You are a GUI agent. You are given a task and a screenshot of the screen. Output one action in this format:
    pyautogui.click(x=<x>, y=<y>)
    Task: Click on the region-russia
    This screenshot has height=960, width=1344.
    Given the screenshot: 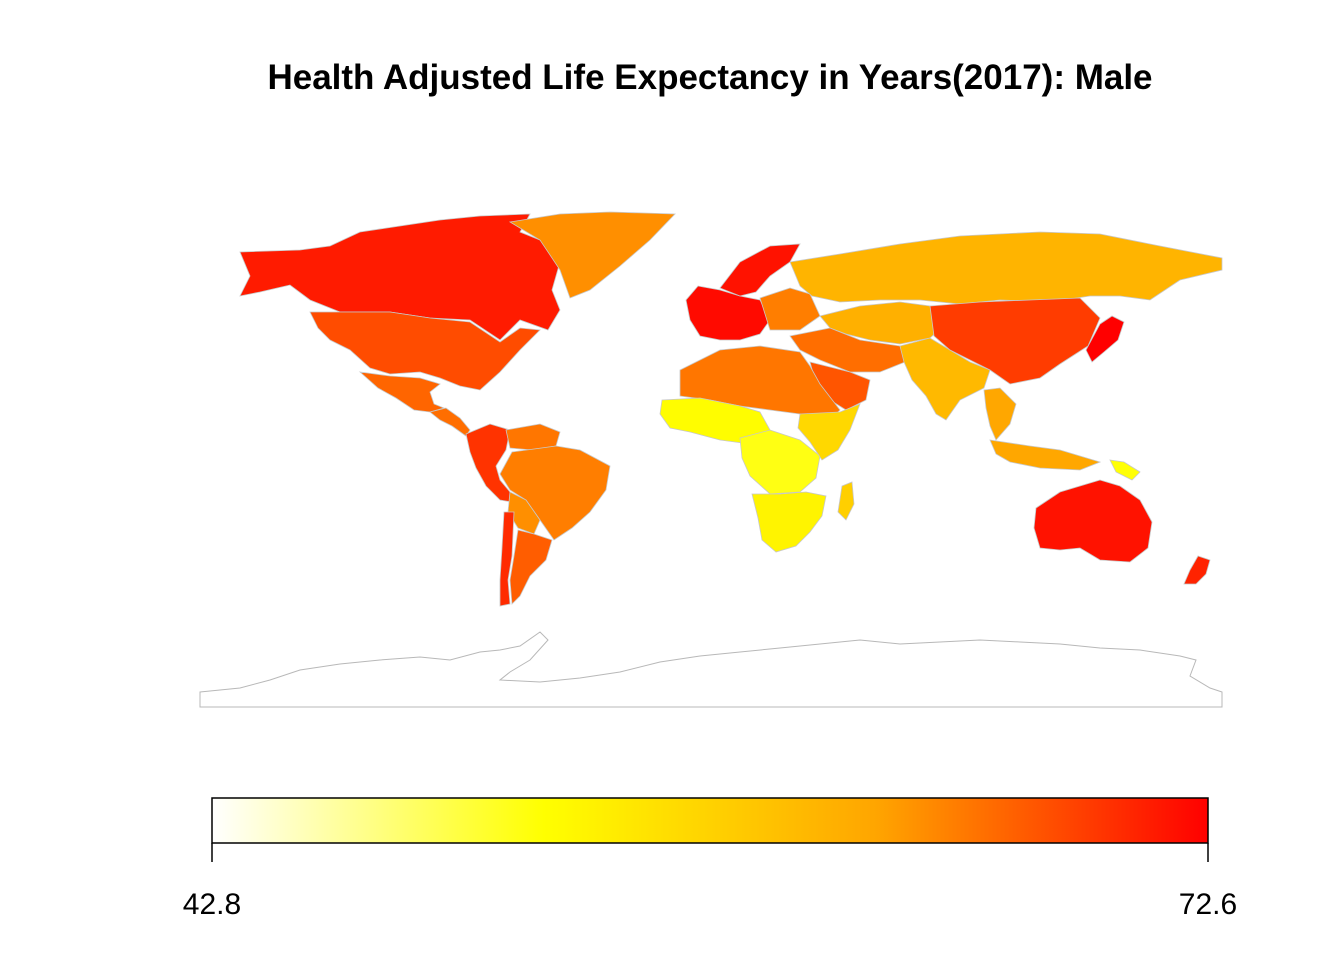 What is the action you would take?
    pyautogui.click(x=1006, y=268)
    